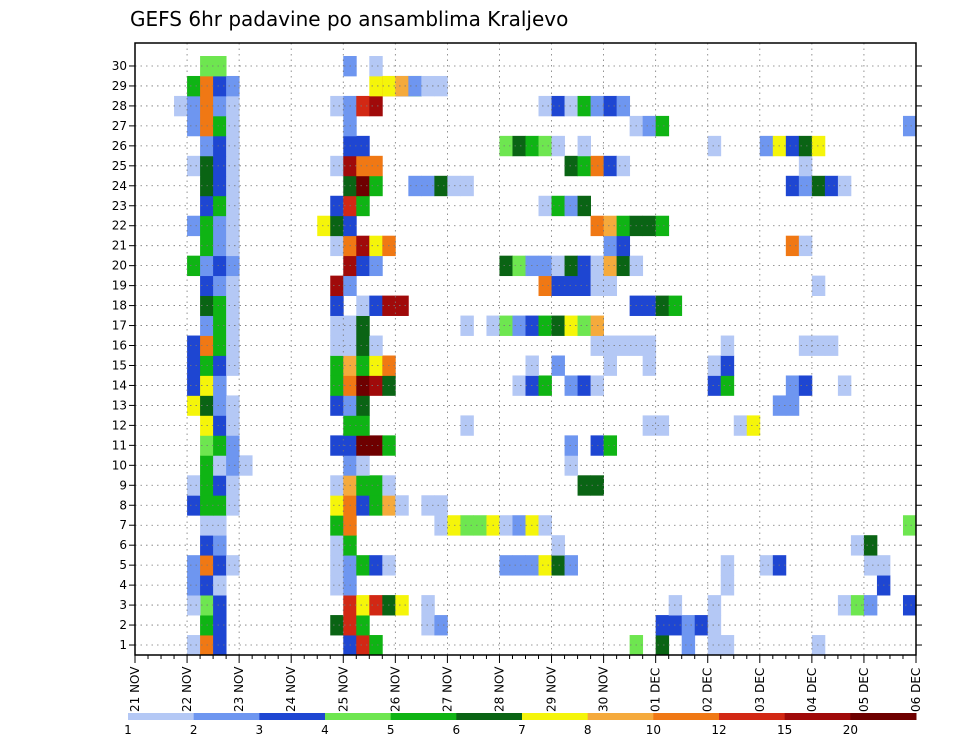  Describe the element at coordinates (119, 465) in the screenshot. I see `y-tick-label: 10` at that location.